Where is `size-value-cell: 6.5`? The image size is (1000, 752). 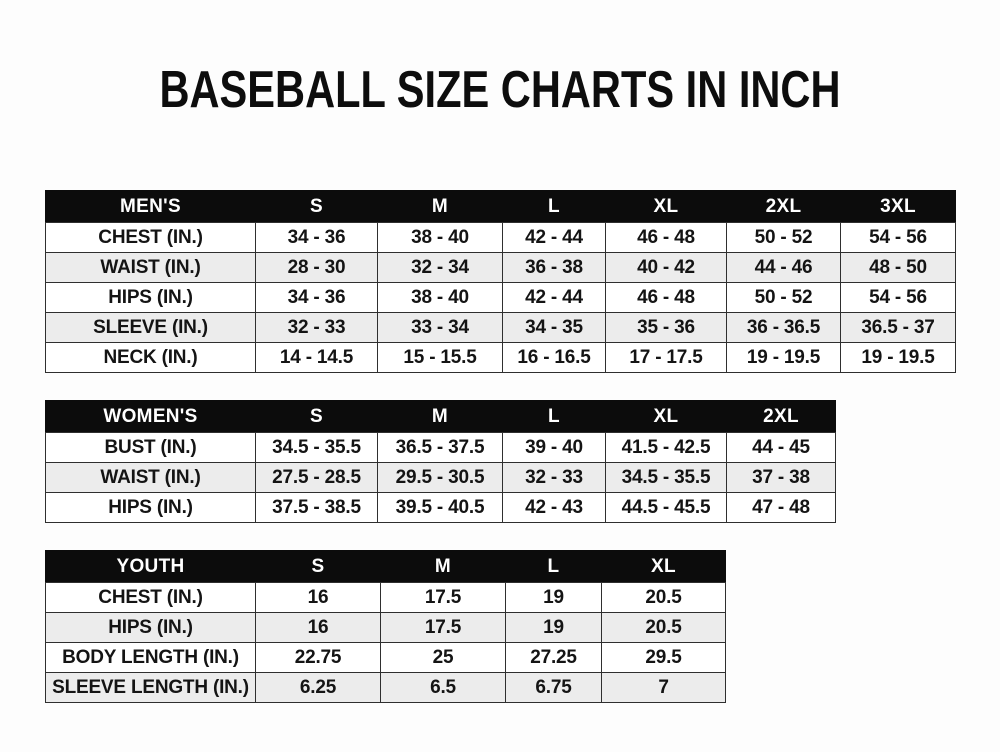 size-value-cell: 6.5 is located at coordinates (443, 687).